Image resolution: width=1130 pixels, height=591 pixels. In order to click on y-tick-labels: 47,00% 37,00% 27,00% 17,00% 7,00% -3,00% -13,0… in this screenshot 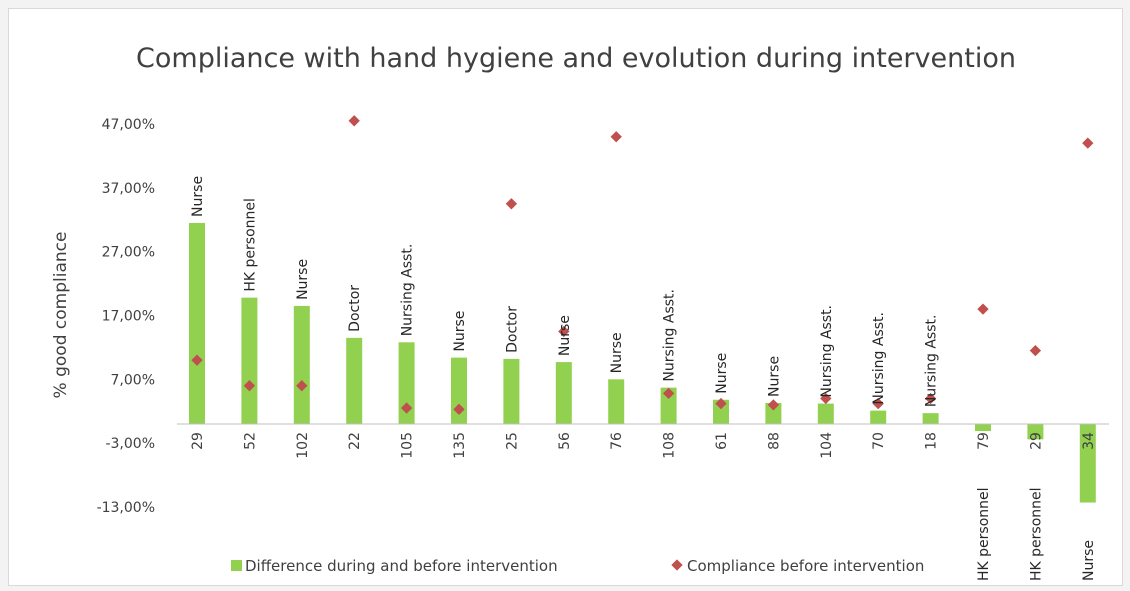, I will do `click(126, 316)`.